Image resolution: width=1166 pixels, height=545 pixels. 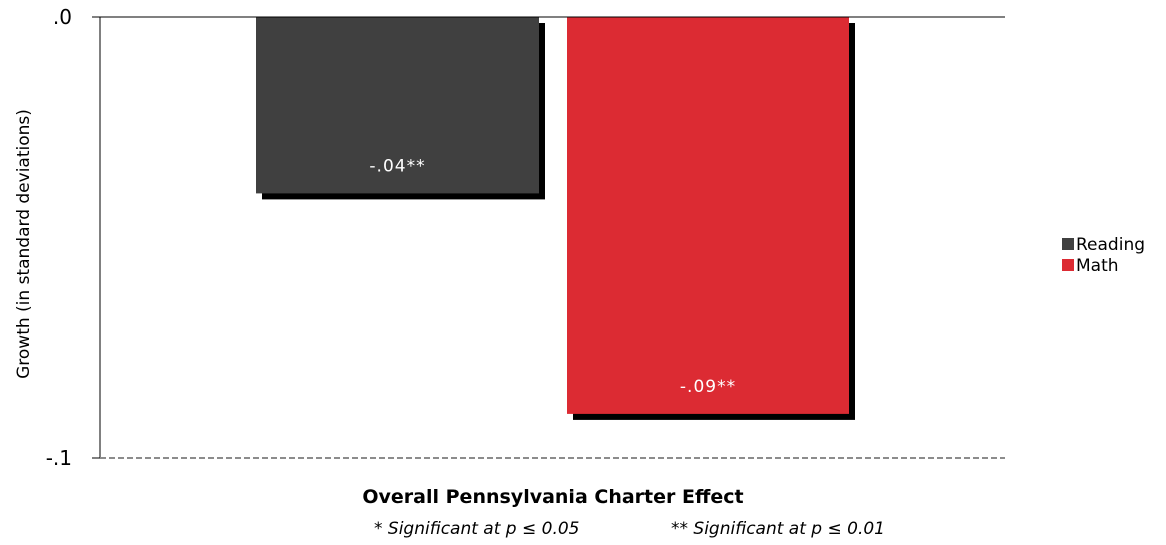 What do you see at coordinates (1068, 265) in the screenshot?
I see `legend-swatch-math` at bounding box center [1068, 265].